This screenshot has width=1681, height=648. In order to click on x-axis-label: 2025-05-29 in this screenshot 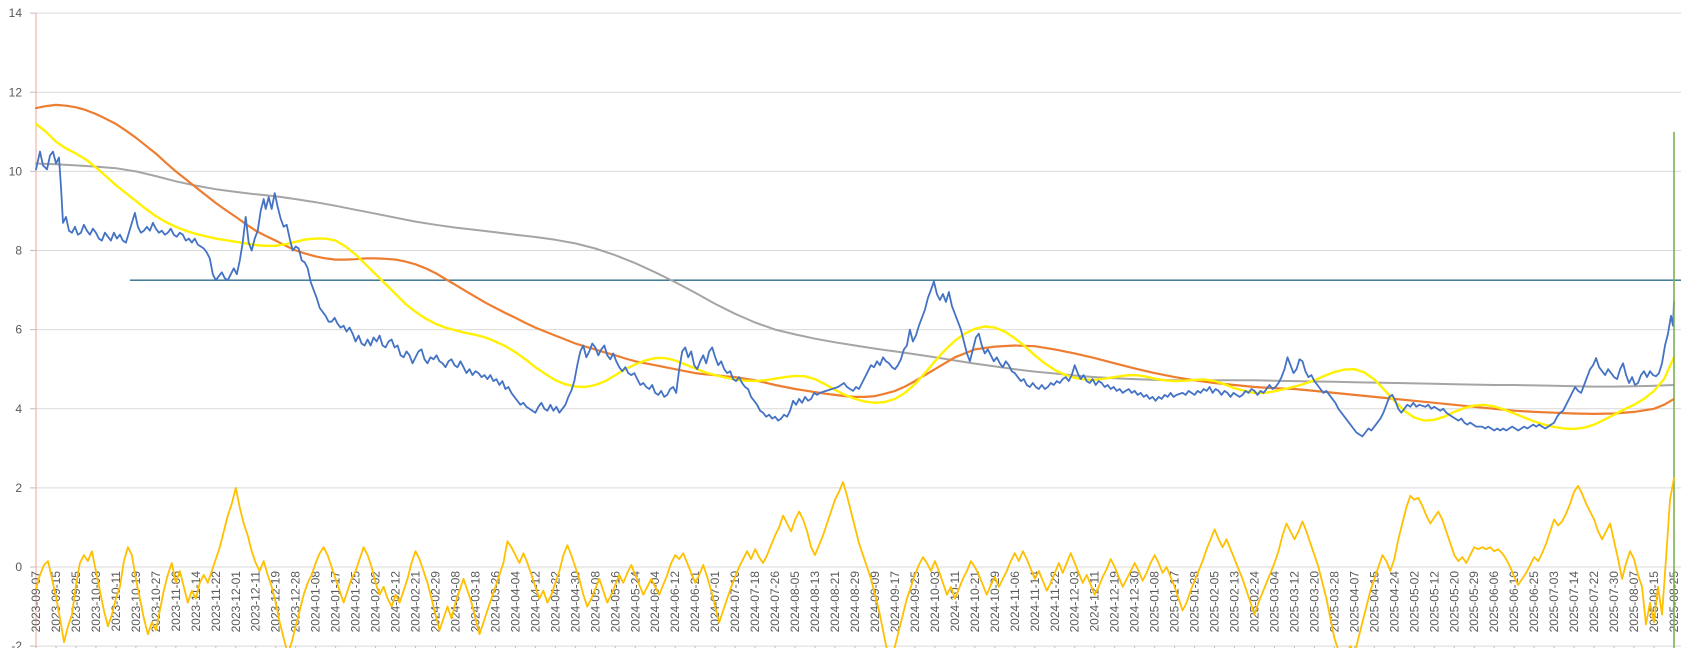, I will do `click(1474, 602)`.